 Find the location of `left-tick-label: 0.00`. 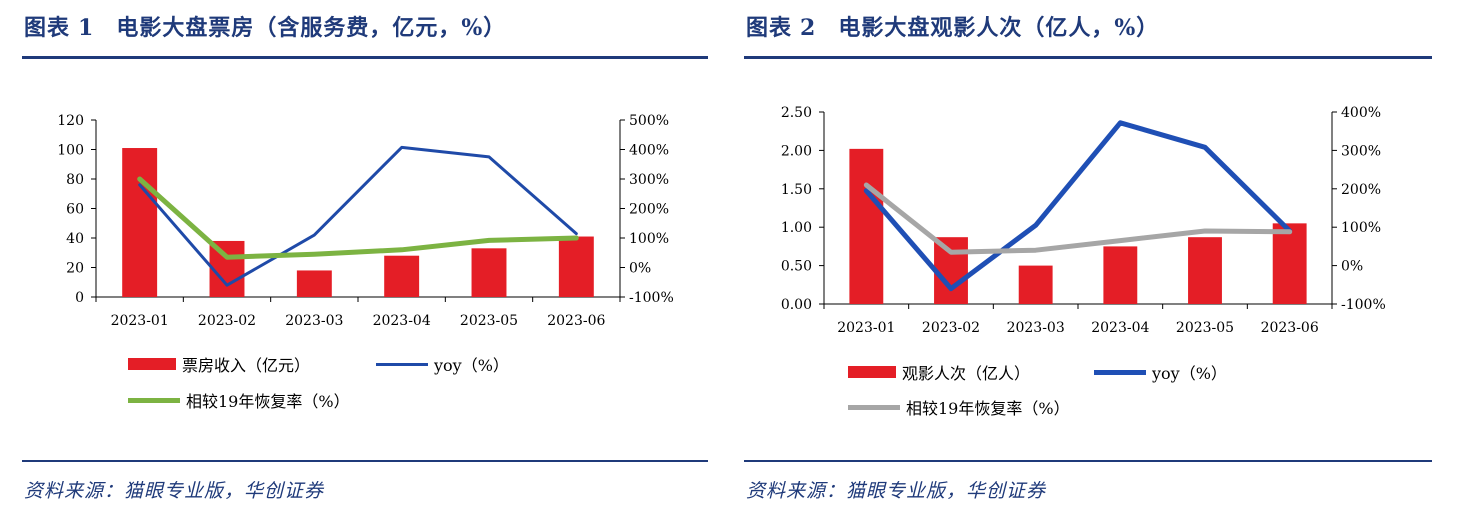

left-tick-label: 0.00 is located at coordinates (796, 305).